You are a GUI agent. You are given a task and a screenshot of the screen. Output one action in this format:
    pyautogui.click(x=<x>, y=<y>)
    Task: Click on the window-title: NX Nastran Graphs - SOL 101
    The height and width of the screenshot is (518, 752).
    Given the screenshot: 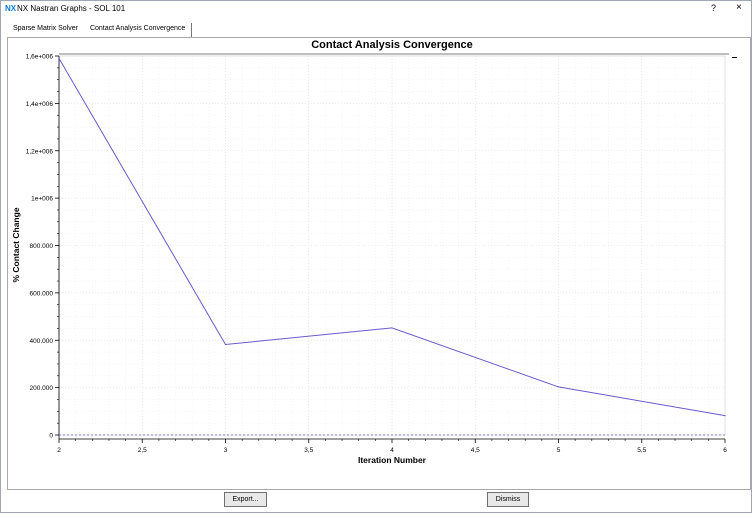 What is the action you would take?
    pyautogui.click(x=71, y=8)
    